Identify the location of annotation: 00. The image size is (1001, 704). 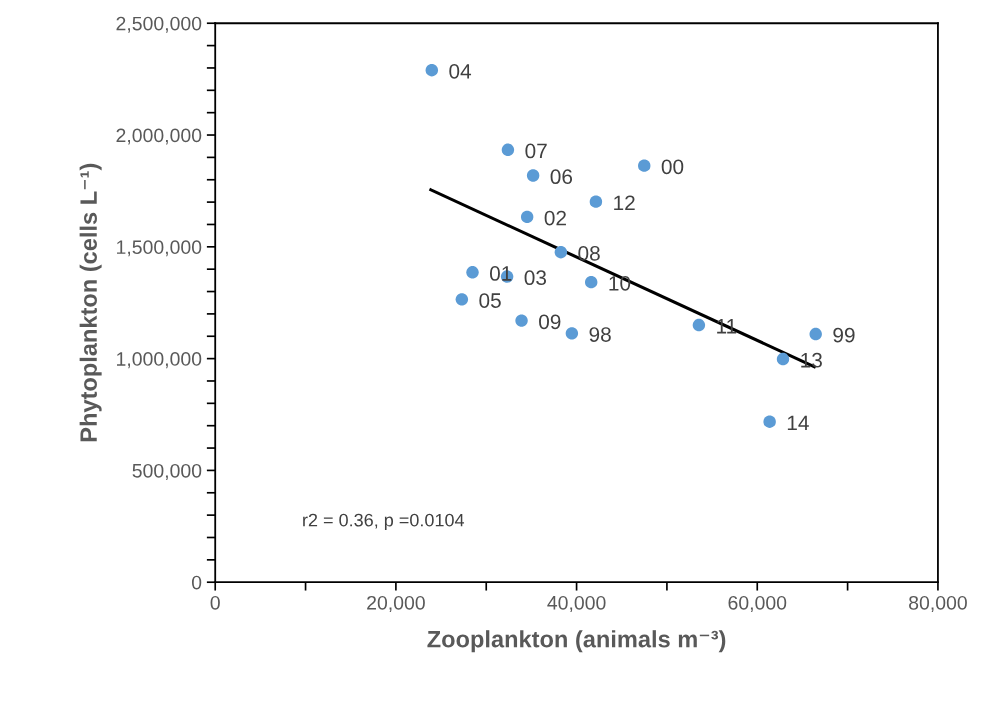
(672, 167).